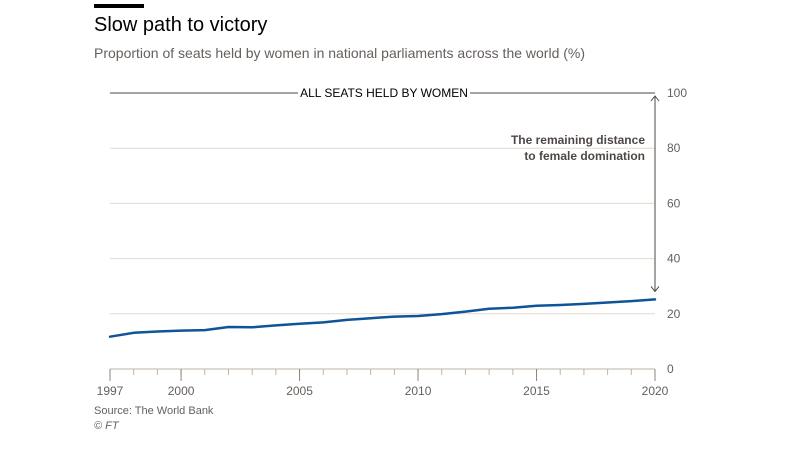 The height and width of the screenshot is (449, 800). I want to click on reference-line-label: ALL SEATS HELD BY WOMEN, so click(384, 93).